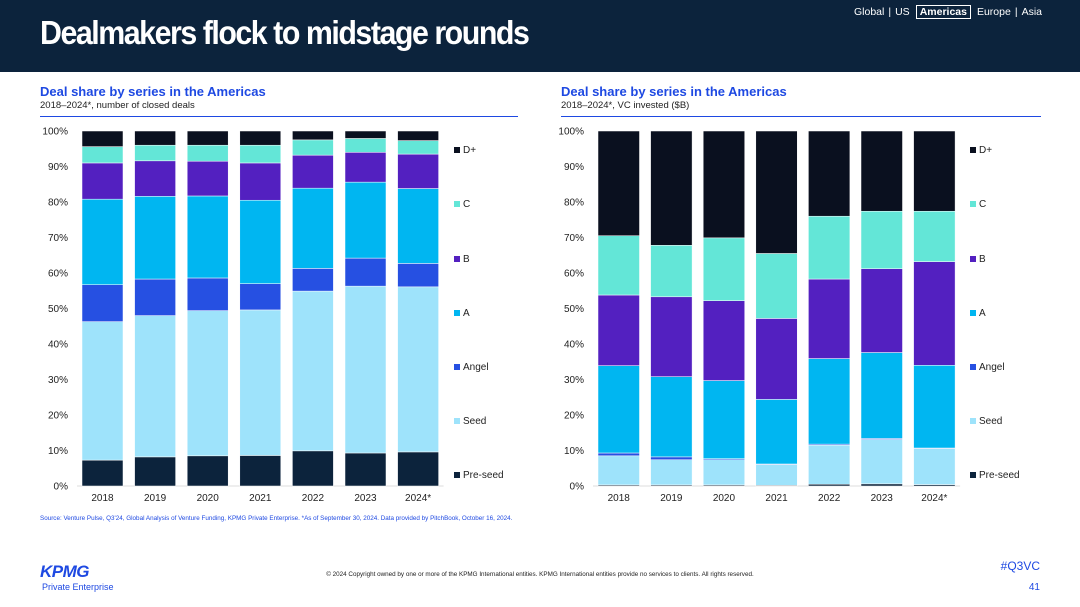 The height and width of the screenshot is (607, 1080). What do you see at coordinates (993, 12) in the screenshot?
I see `region-tab-europe: Europe` at bounding box center [993, 12].